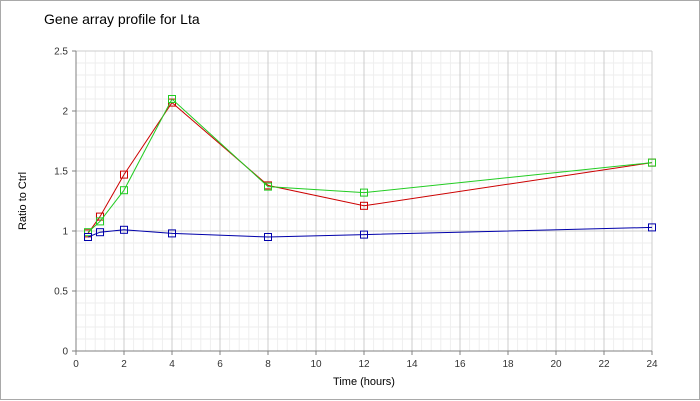 The image size is (700, 401). I want to click on y-tick-label: 2.5, so click(61, 52).